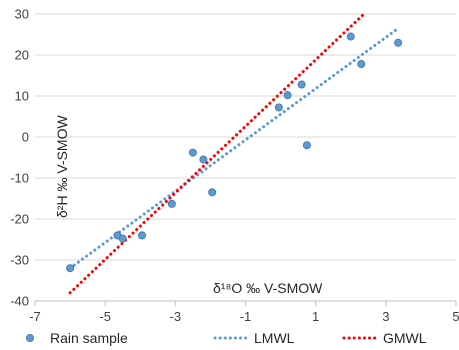 The height and width of the screenshot is (350, 459). Describe the element at coordinates (89, 338) in the screenshot. I see `legend-label-rain-sample: Rain sample` at that location.